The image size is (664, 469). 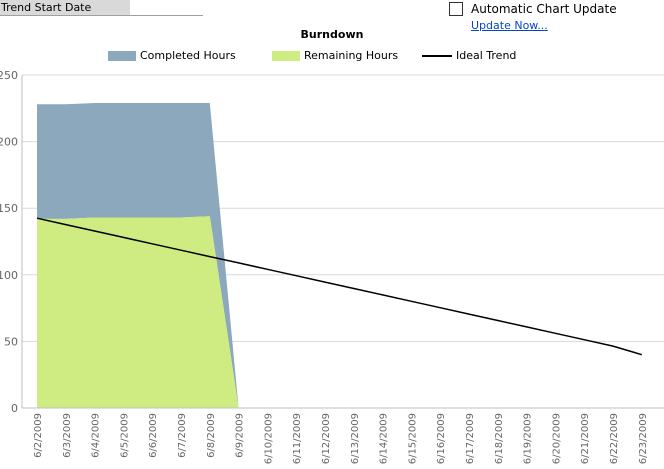 I want to click on x-tick-label: 6/22/2009, so click(x=614, y=438).